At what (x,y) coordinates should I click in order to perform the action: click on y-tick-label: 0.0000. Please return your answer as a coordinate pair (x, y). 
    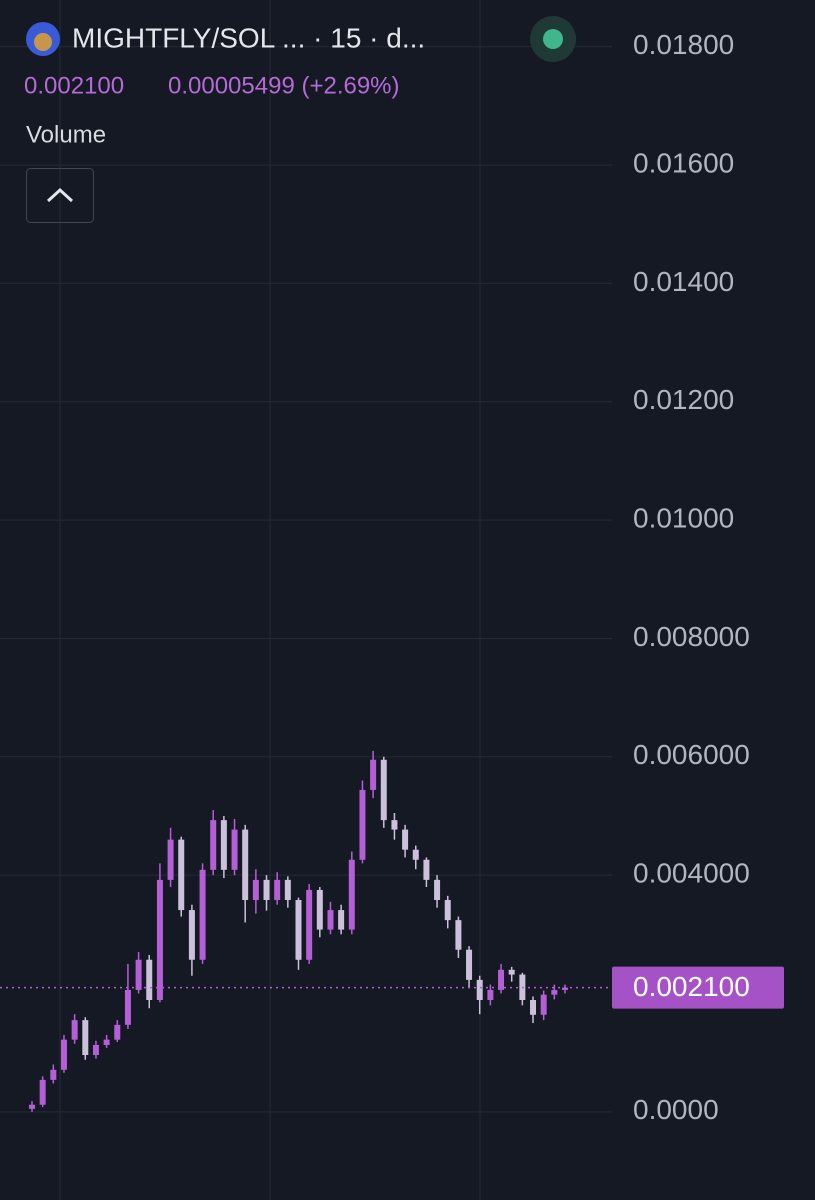
    Looking at the image, I should click on (676, 1109).